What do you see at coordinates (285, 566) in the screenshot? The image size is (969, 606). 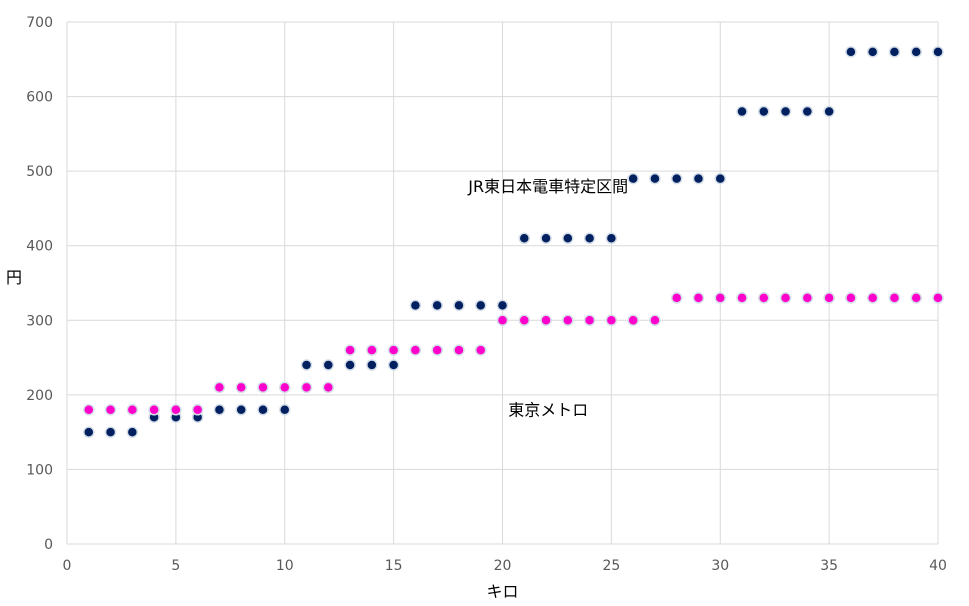 I see `x-tick-label-2: 10` at bounding box center [285, 566].